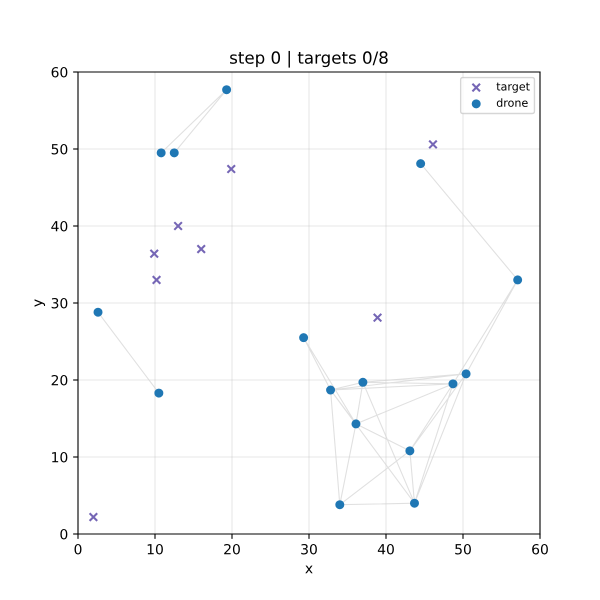  What do you see at coordinates (60, 380) in the screenshot?
I see `y-tick-label: 20` at bounding box center [60, 380].